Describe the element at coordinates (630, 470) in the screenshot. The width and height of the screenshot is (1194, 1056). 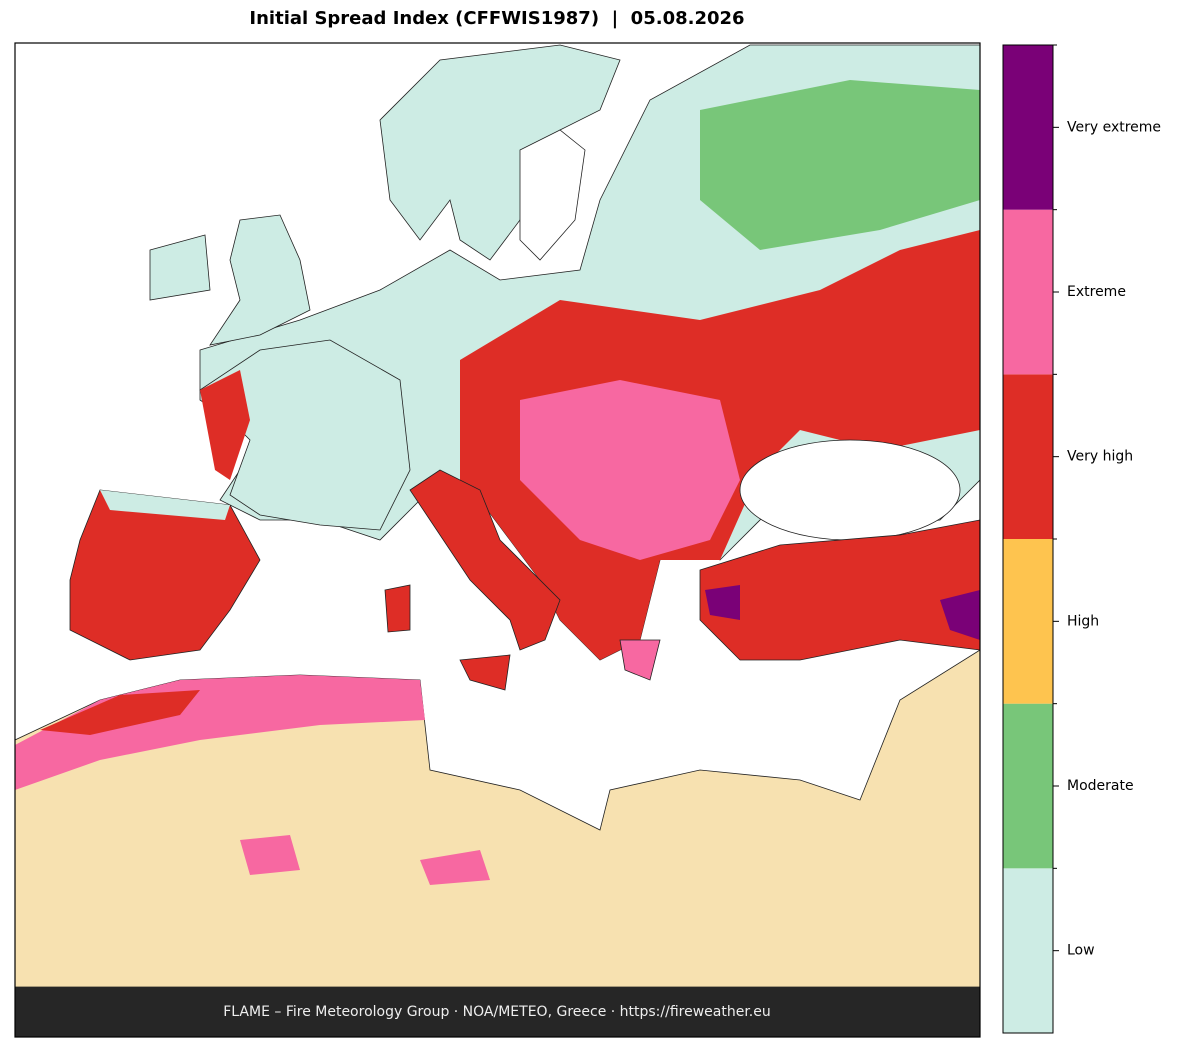
I see `balkans-extreme` at that location.